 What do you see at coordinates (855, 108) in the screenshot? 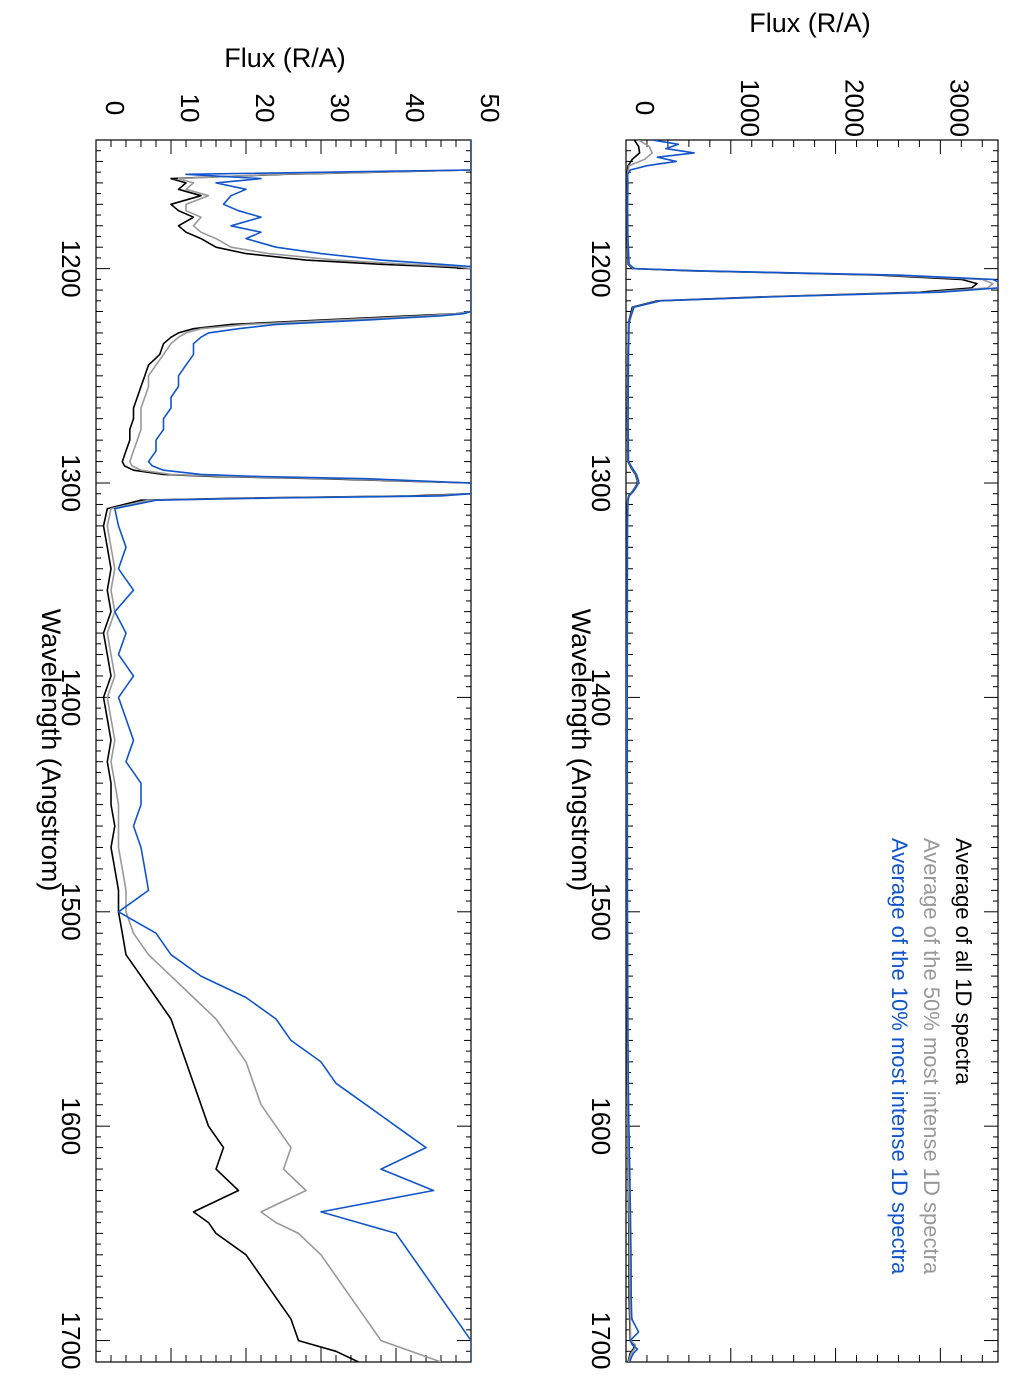
I see `y-tick-label: 2000` at bounding box center [855, 108].